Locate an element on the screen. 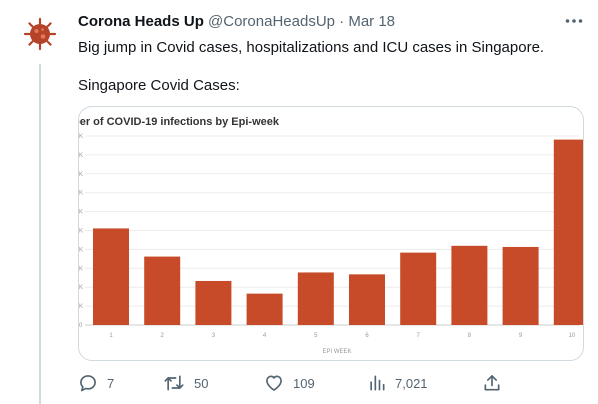 This screenshot has width=598, height=404. chart-x-tick-label: 3 is located at coordinates (214, 336).